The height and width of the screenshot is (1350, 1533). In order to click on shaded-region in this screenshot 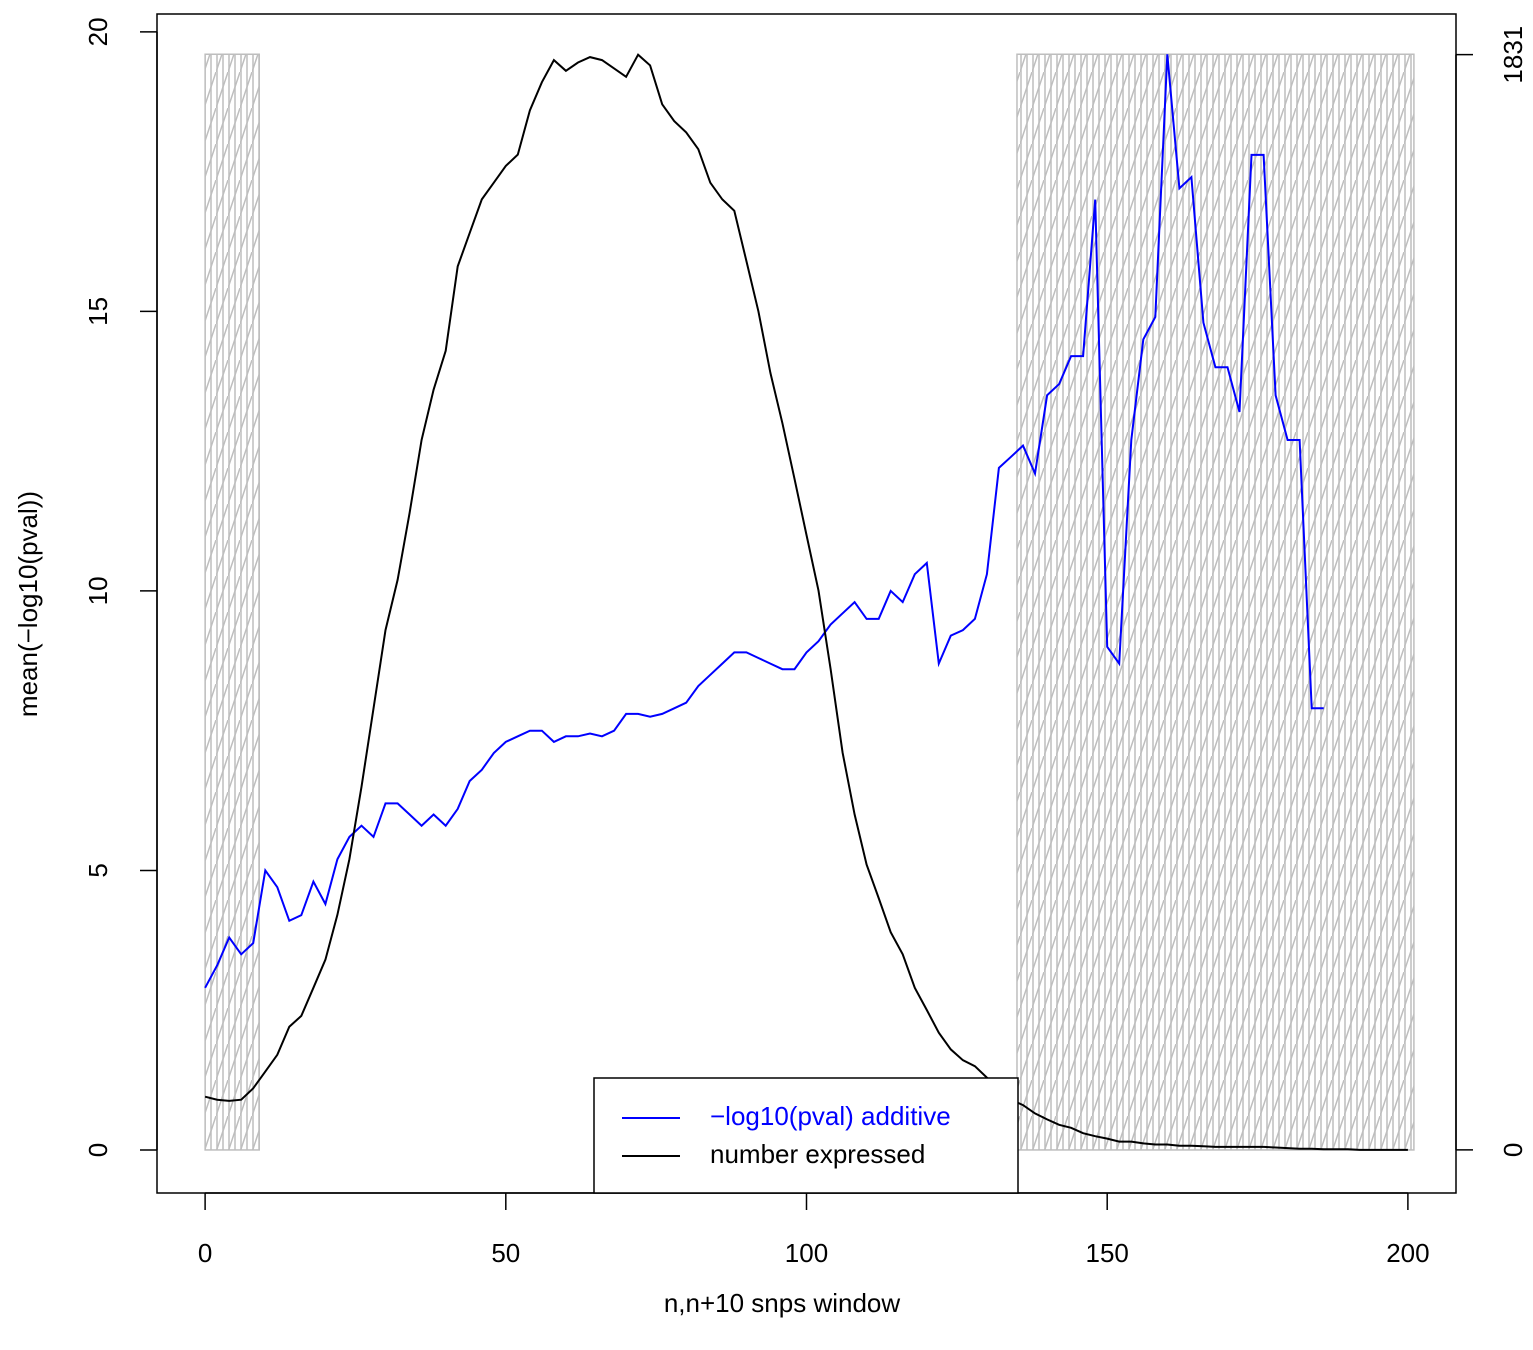, I will do `click(232, 602)`.